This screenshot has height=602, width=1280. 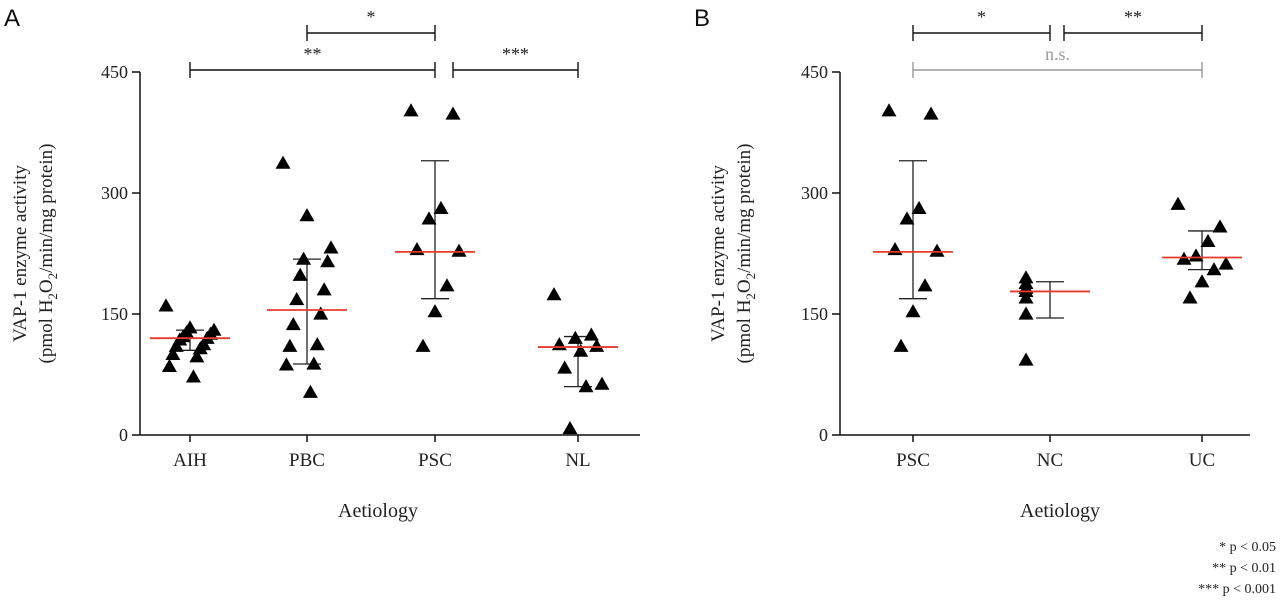 I want to click on p-value-legend: * p < 0.05 ** p < 0.01 *** p < 0.001, so click(x=1237, y=568).